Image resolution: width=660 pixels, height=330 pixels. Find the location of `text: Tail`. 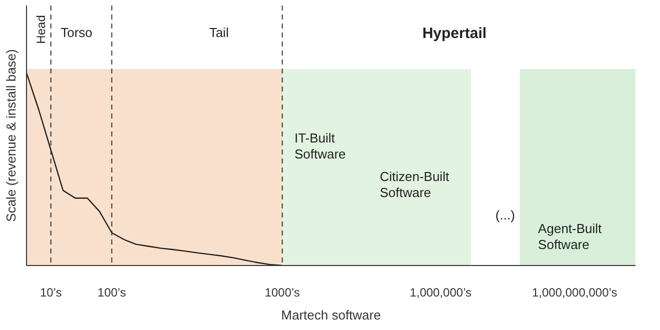

text: Tail is located at coordinates (219, 32).